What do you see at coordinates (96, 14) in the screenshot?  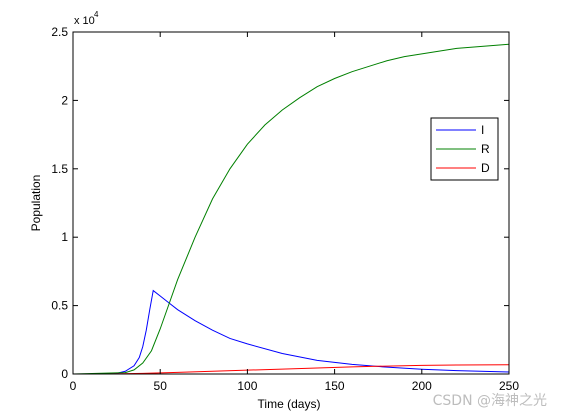 I see `y-multiplier-exponent: 4` at bounding box center [96, 14].